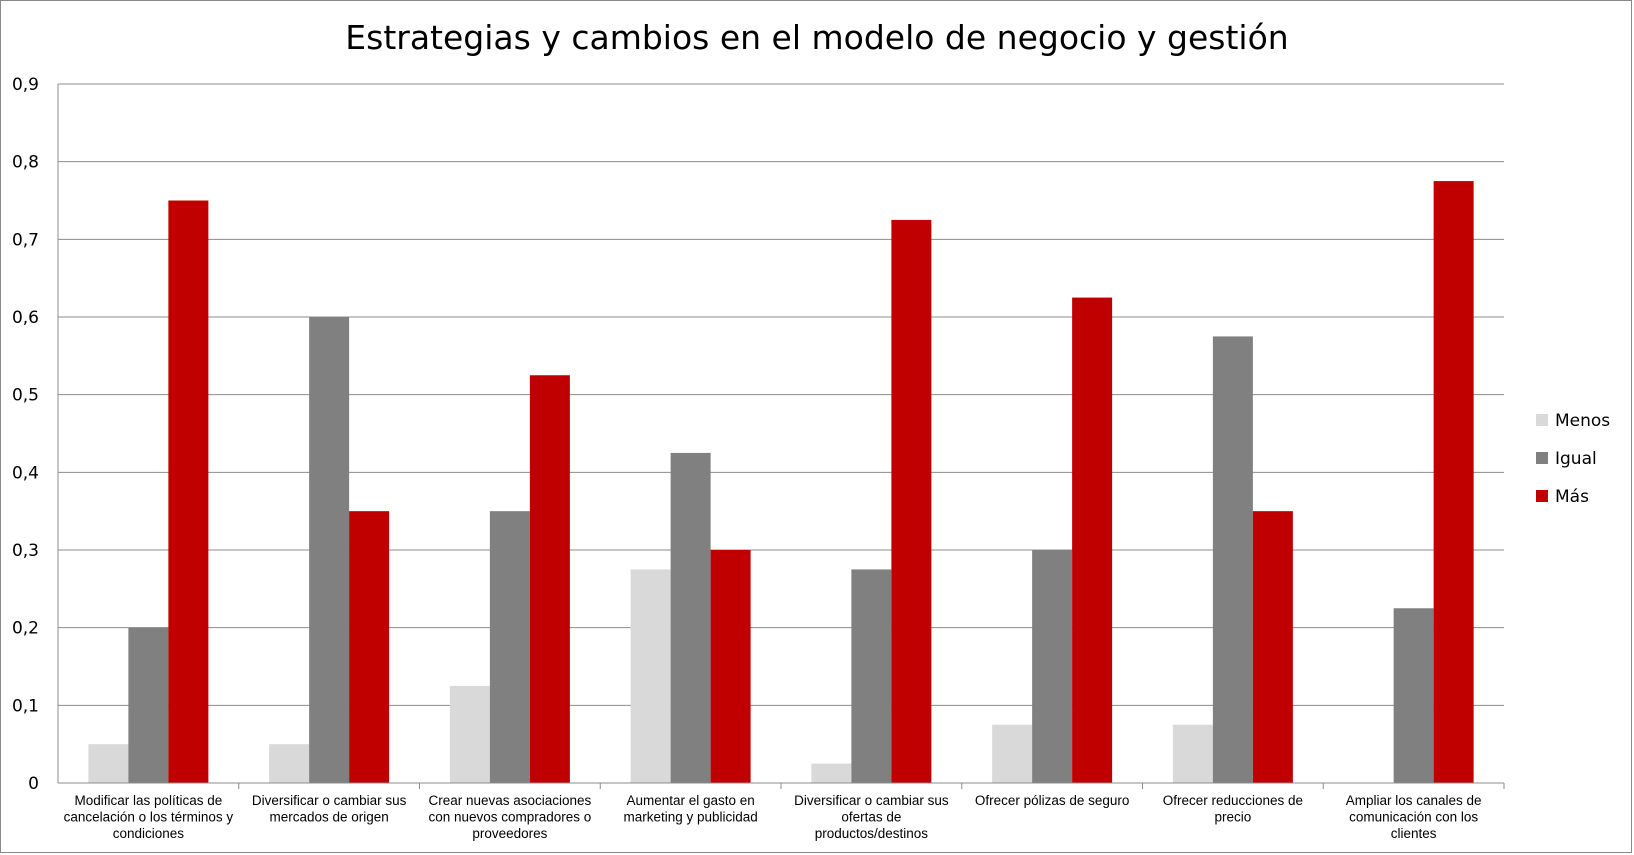 The width and height of the screenshot is (1634, 855). I want to click on legend-label: Igual, so click(1576, 459).